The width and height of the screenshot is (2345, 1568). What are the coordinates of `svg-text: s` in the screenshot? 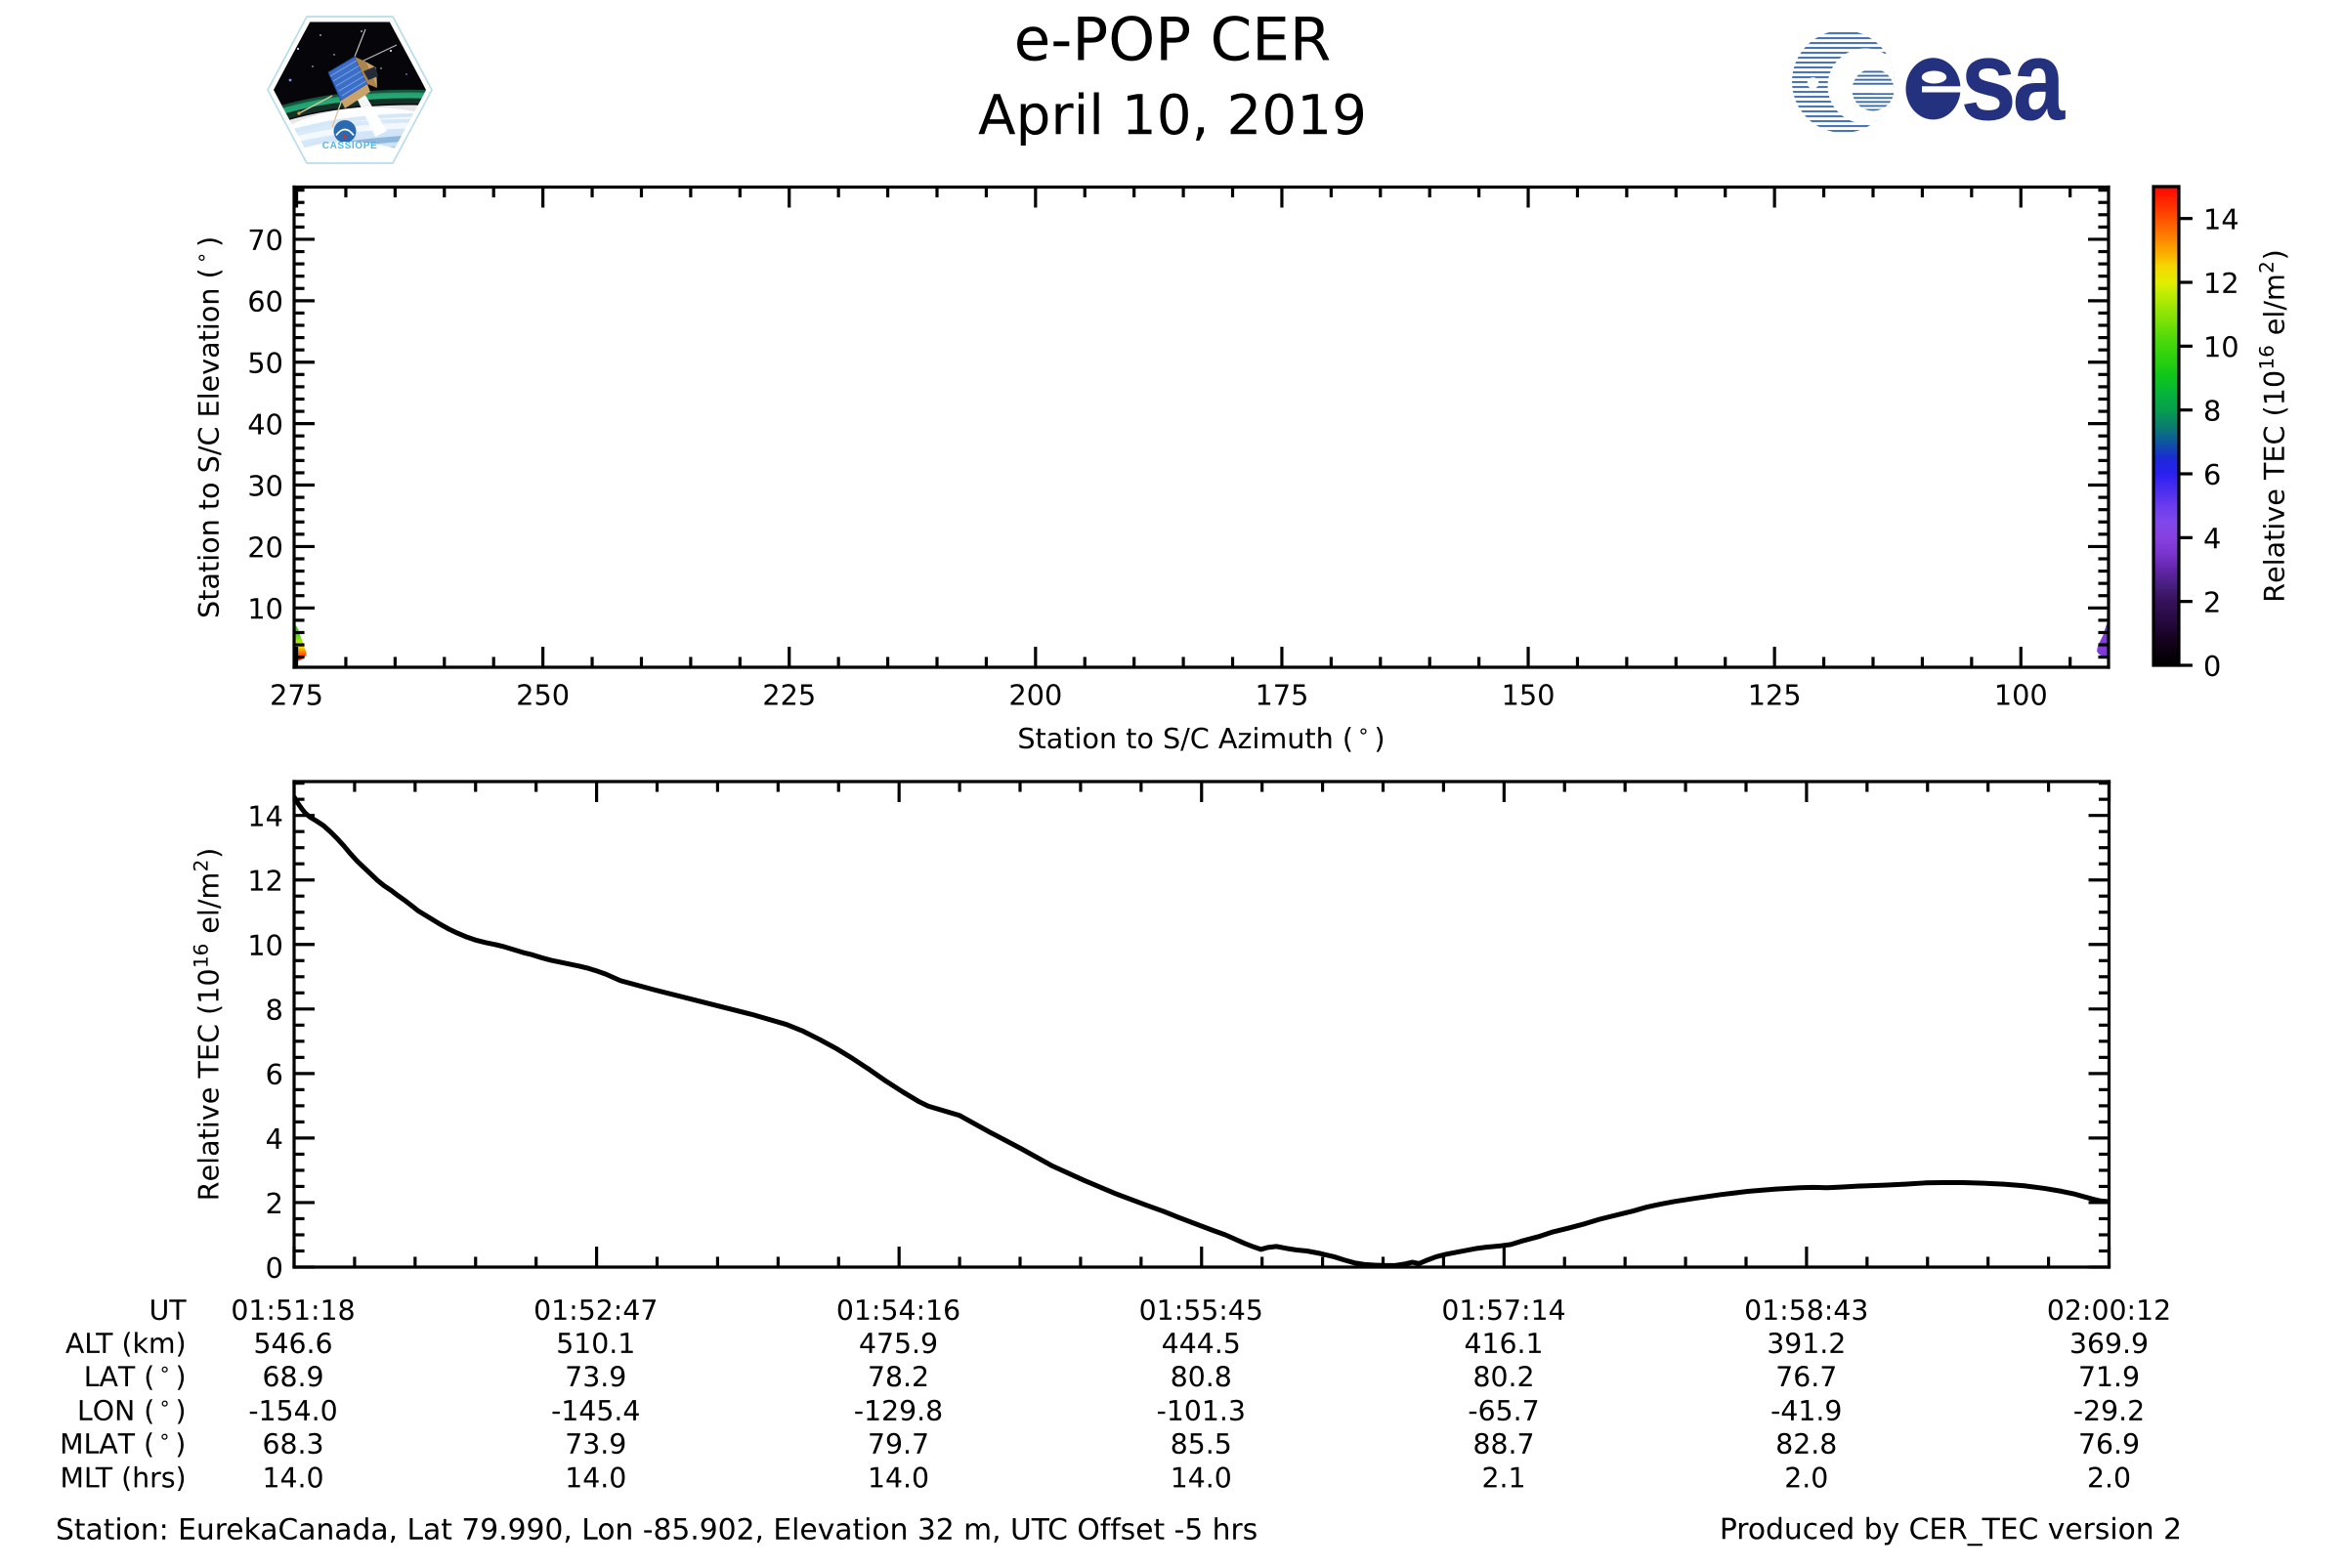 It's located at (1989, 82).